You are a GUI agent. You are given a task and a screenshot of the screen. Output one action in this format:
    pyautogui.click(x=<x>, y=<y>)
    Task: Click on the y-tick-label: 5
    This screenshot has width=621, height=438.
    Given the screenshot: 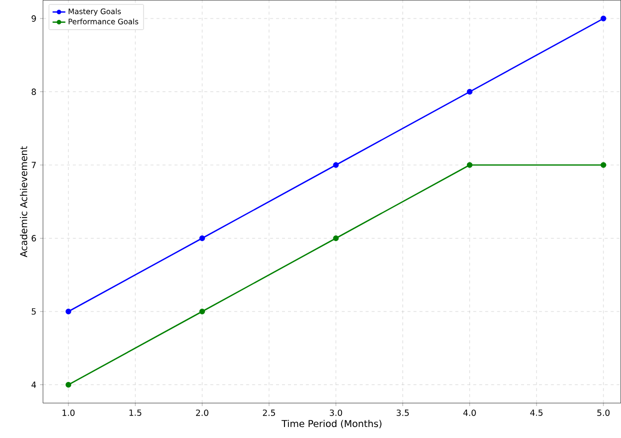 What is the action you would take?
    pyautogui.click(x=34, y=311)
    